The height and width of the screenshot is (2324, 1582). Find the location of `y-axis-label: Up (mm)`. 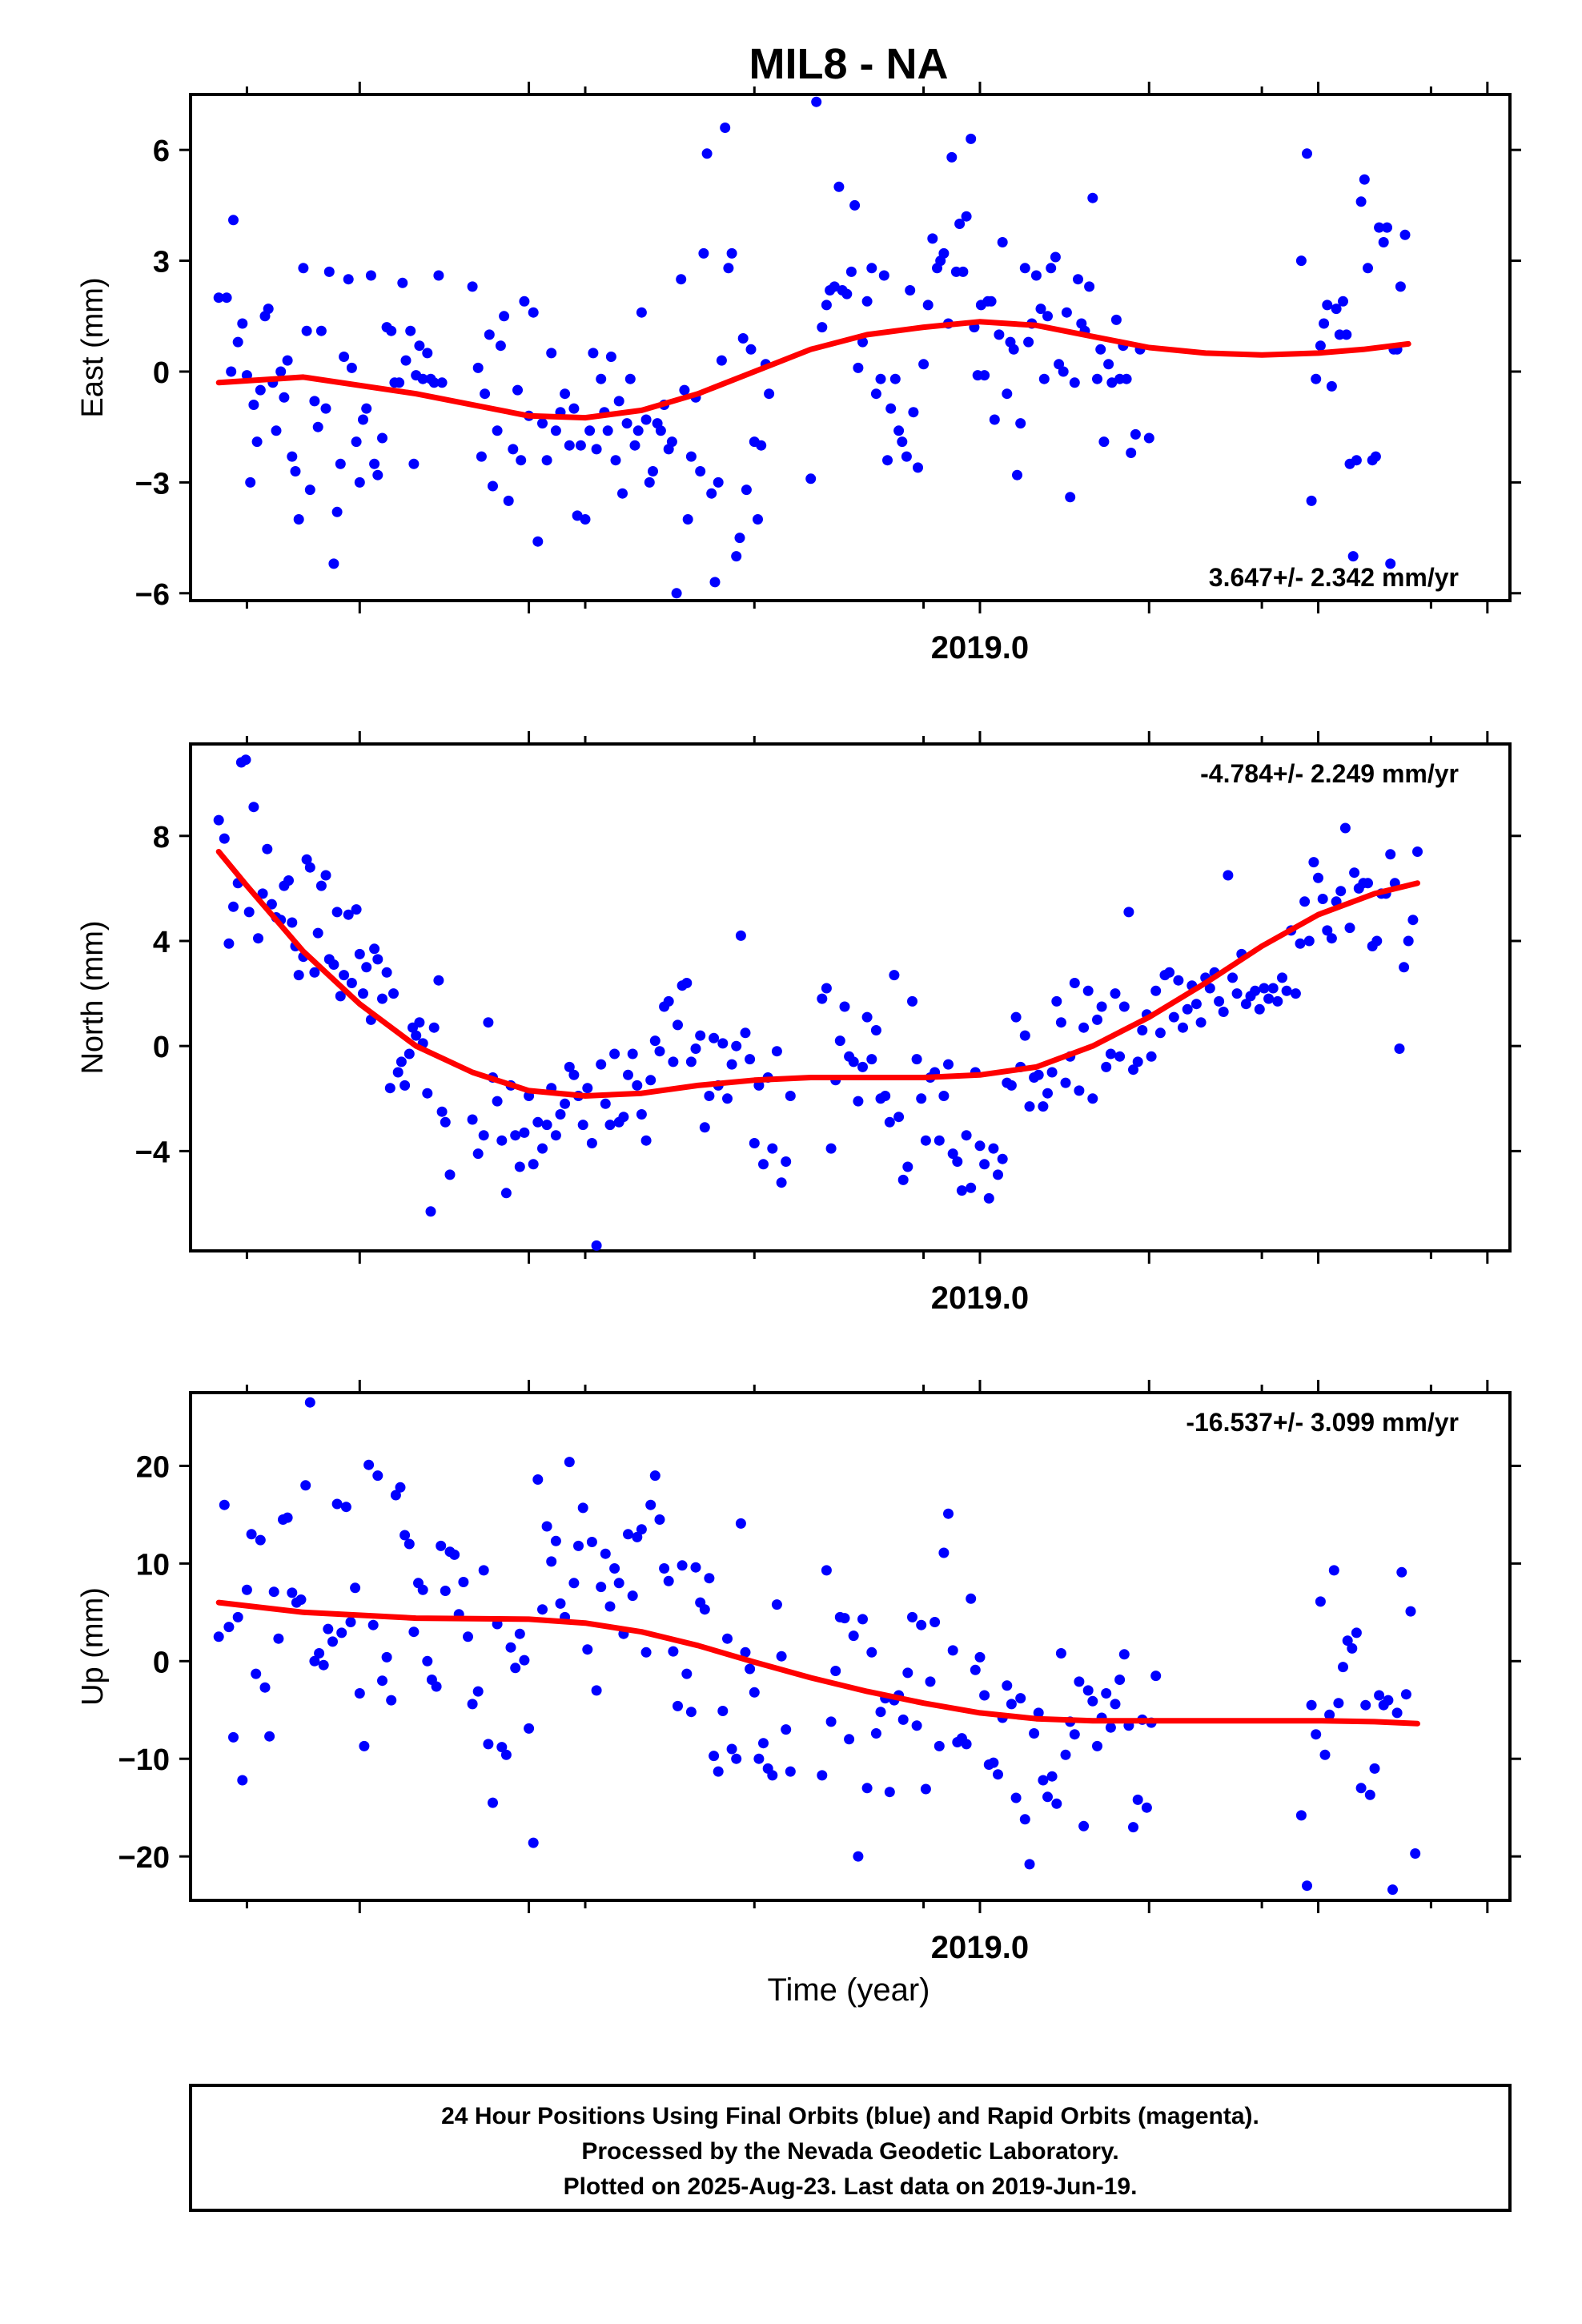

y-axis-label: Up (mm) is located at coordinates (93, 1646).